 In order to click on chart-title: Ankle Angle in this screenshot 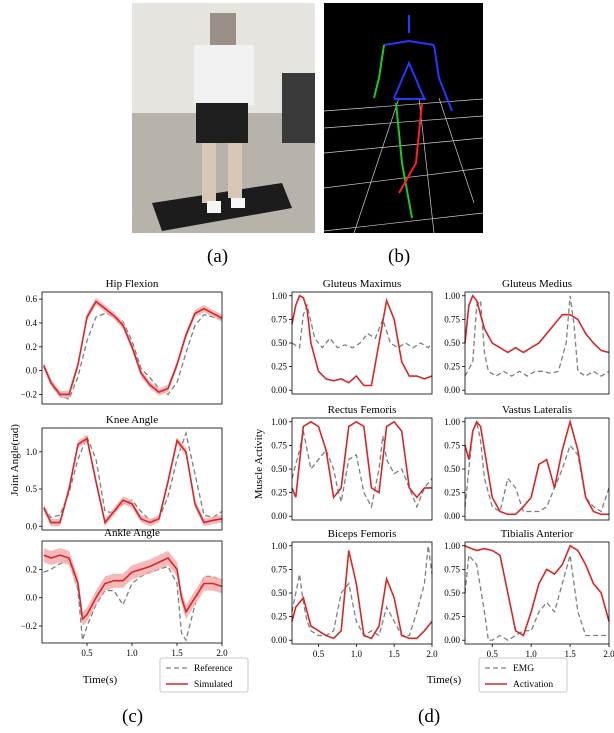, I will do `click(132, 533)`.